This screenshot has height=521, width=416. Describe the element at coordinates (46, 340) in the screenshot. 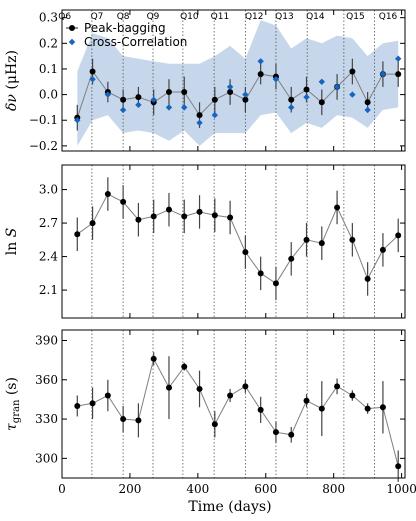

I see `y-tick-label: 390` at that location.